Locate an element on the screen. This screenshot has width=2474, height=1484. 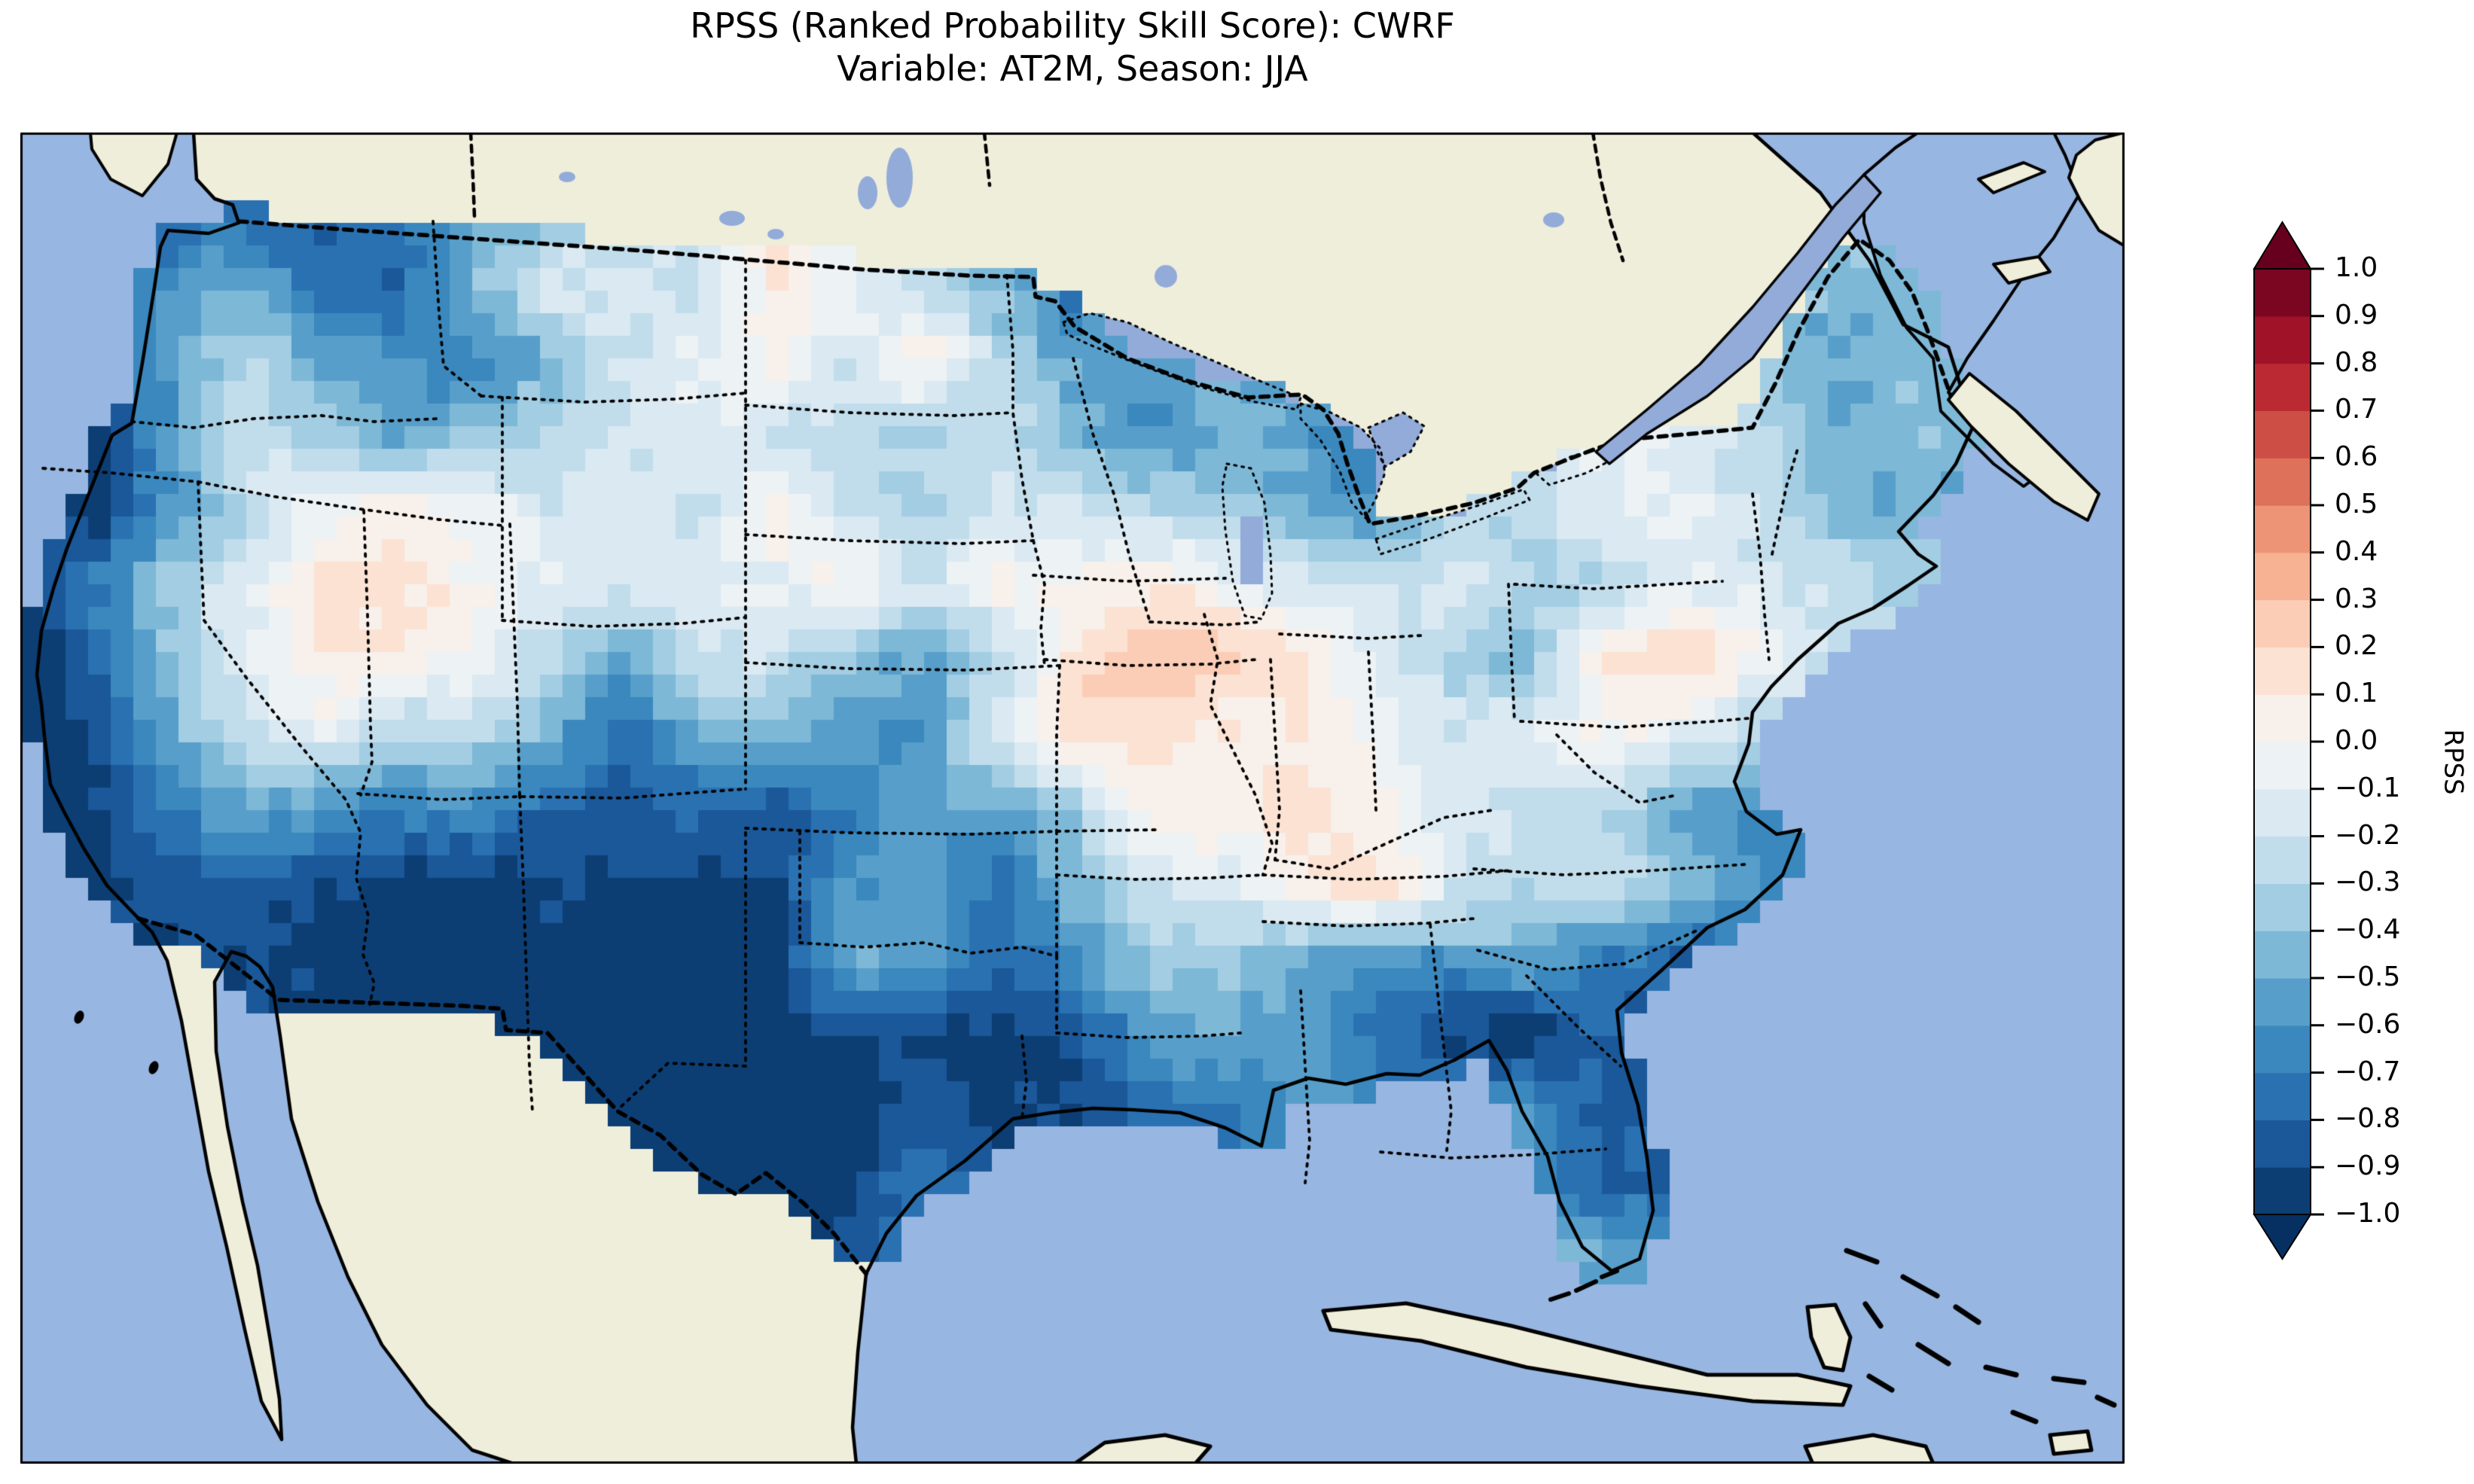
colorbar-tick-label: 0.4 is located at coordinates (2356, 551).